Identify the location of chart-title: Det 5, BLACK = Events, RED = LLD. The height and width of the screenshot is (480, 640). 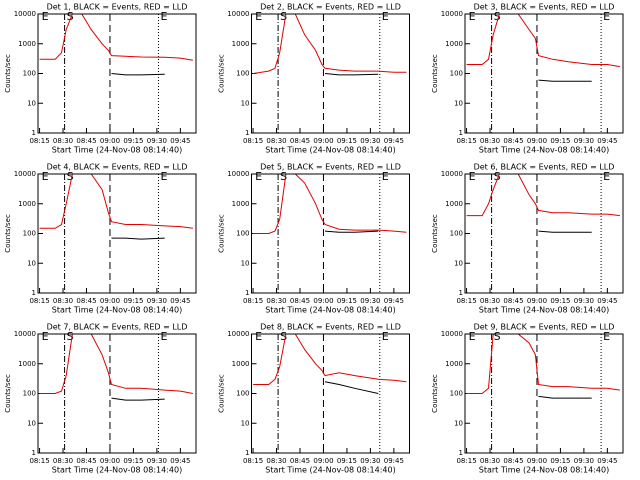
(330, 167).